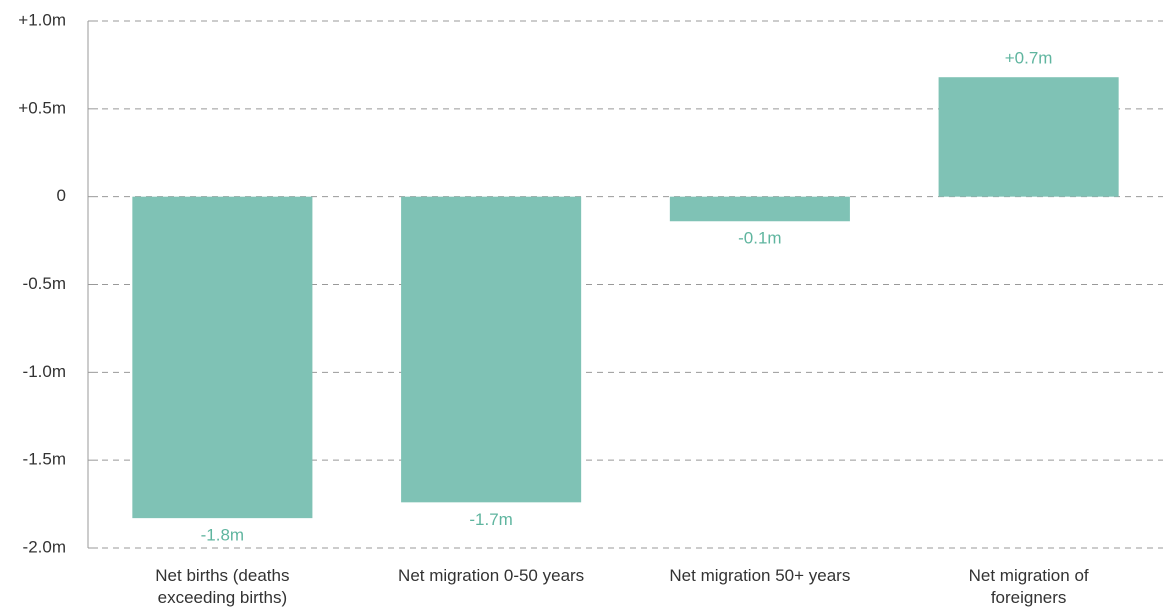 The height and width of the screenshot is (613, 1163). What do you see at coordinates (490, 519) in the screenshot?
I see `value-label: -1.7m` at bounding box center [490, 519].